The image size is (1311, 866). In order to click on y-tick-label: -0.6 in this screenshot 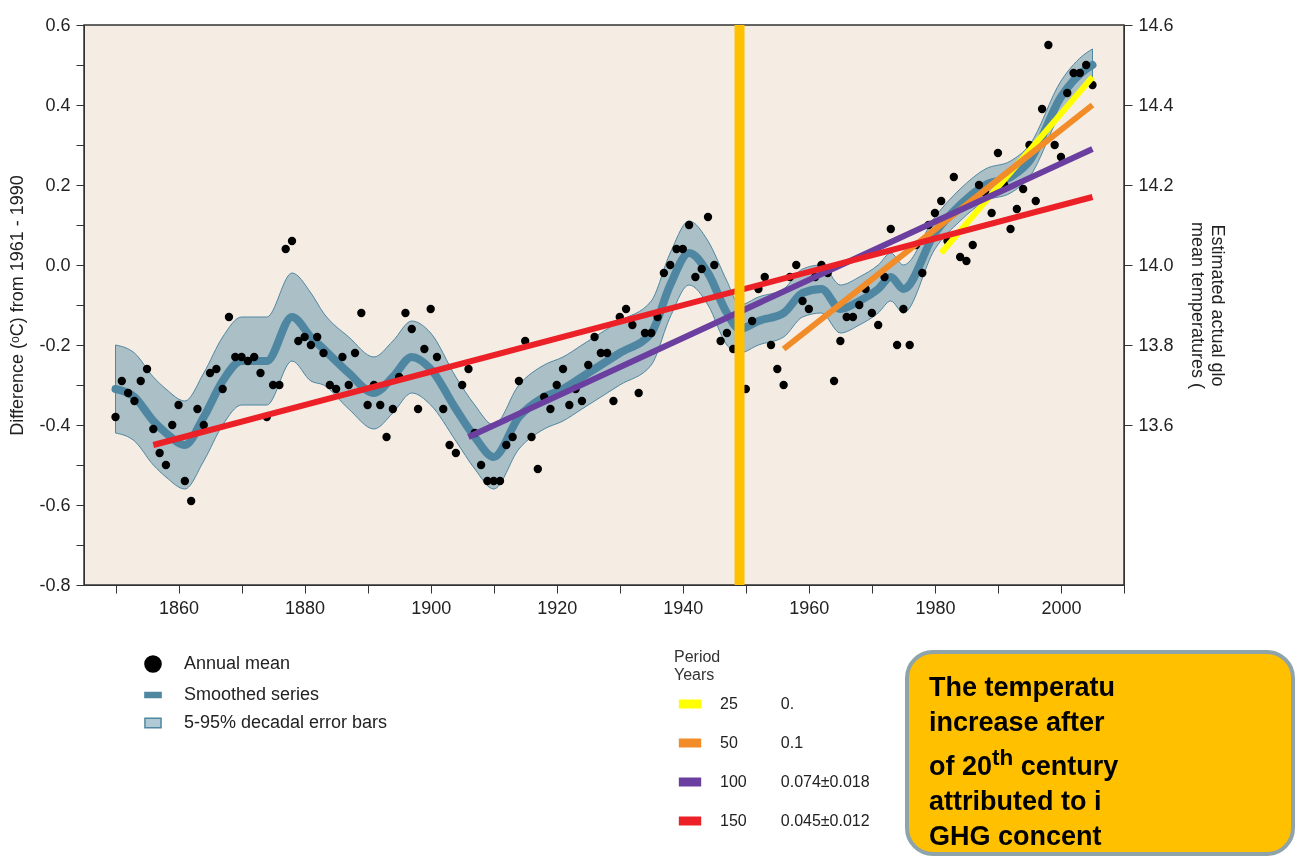, I will do `click(55, 504)`.